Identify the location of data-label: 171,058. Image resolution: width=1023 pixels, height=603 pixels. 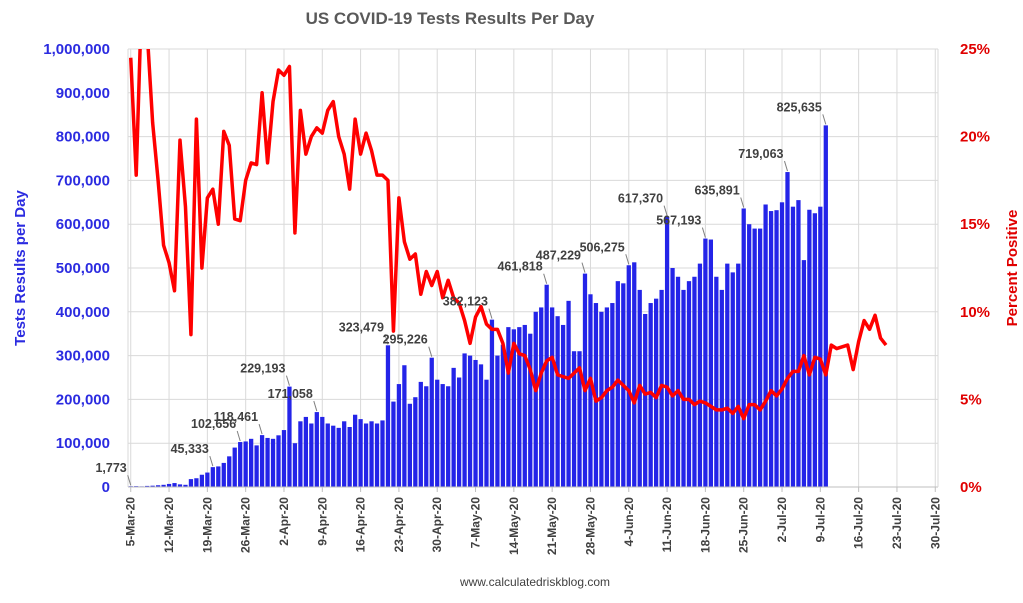
(290, 394).